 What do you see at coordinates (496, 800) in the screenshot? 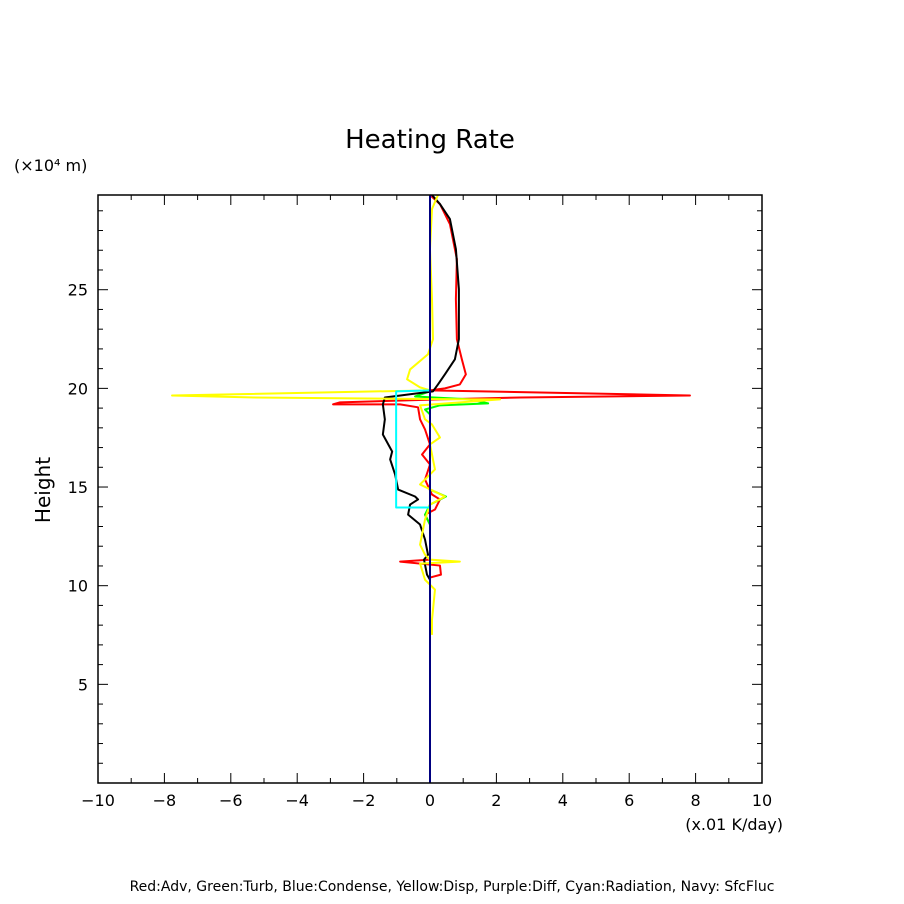
I see `x-tick-label: 2` at bounding box center [496, 800].